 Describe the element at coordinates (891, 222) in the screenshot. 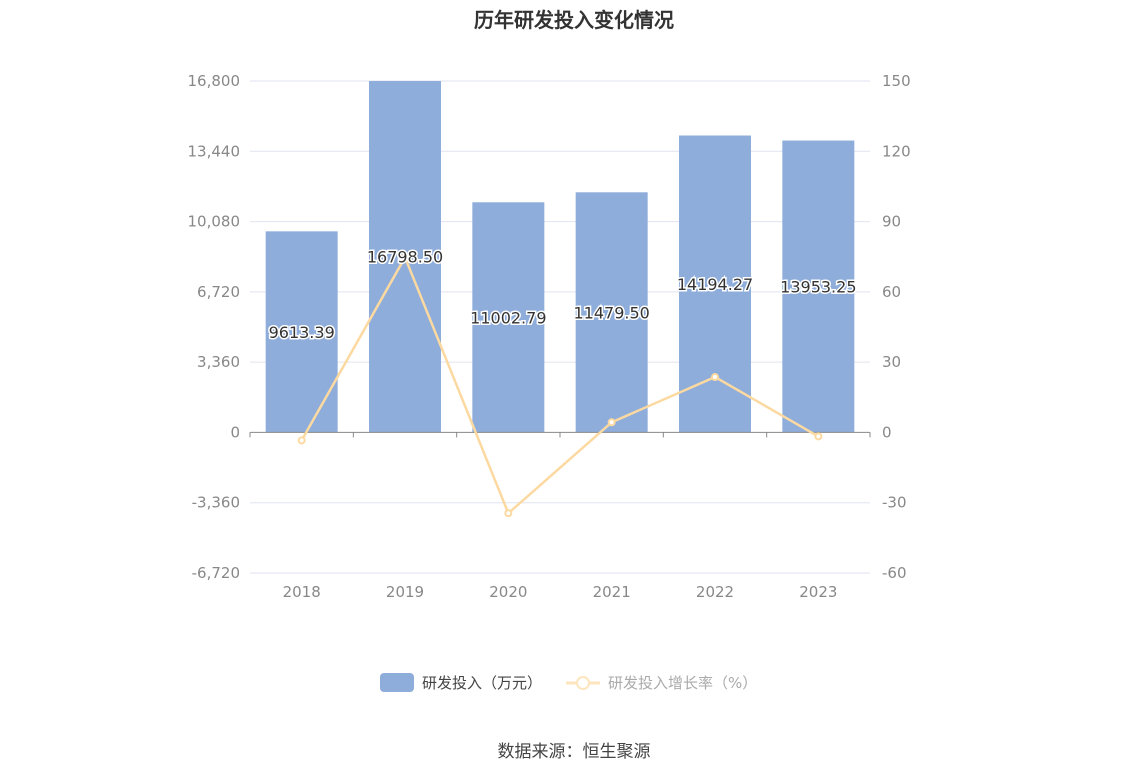

I see `right-tick-label: 90` at that location.